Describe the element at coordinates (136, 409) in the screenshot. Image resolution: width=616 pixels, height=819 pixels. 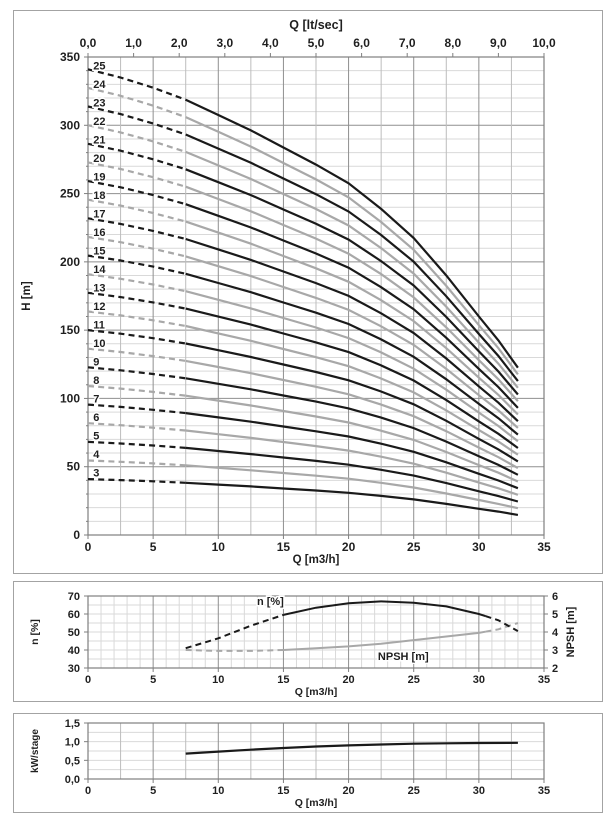
I see `hq-curve-stage-7-minflow` at that location.